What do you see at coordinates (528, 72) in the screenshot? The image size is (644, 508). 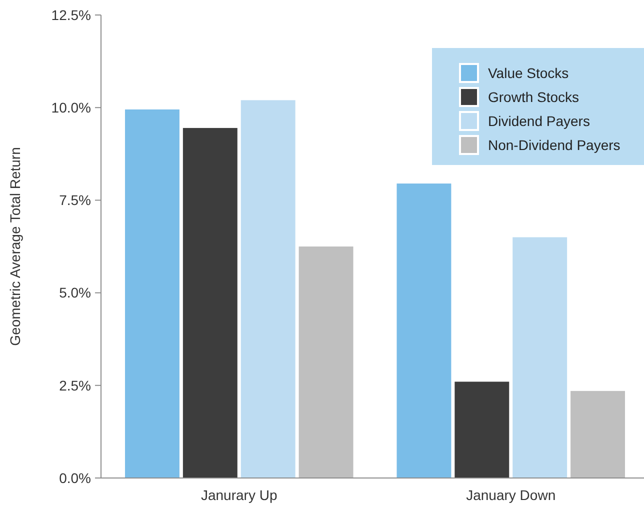 I see `legend-label: Value Stocks` at bounding box center [528, 72].